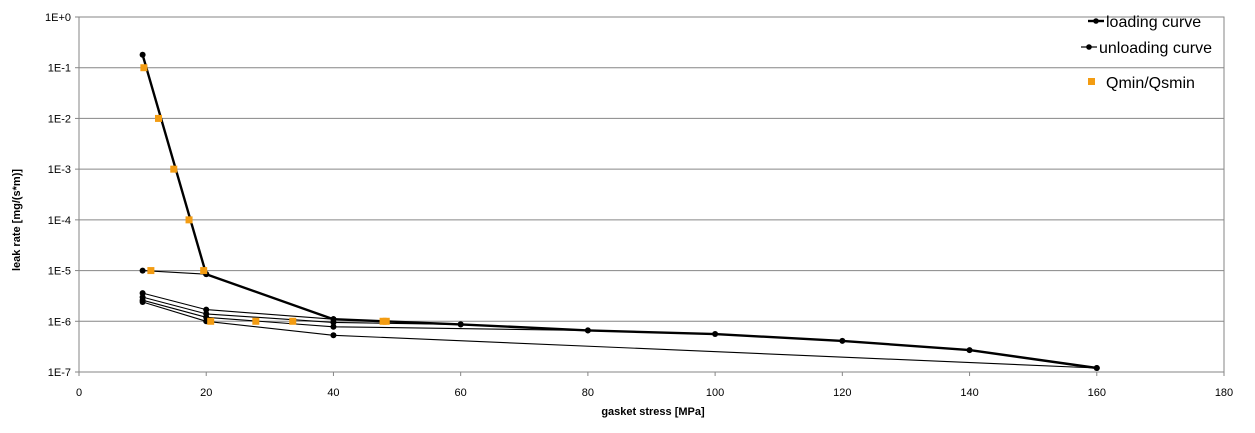 The image size is (1255, 433). I want to click on legend-label-qmin: Qmin/Qsmin, so click(1150, 83).